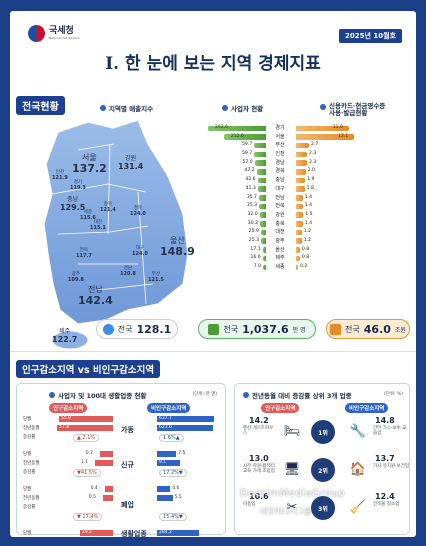  I want to click on region-name: 대전, so click(280, 232).